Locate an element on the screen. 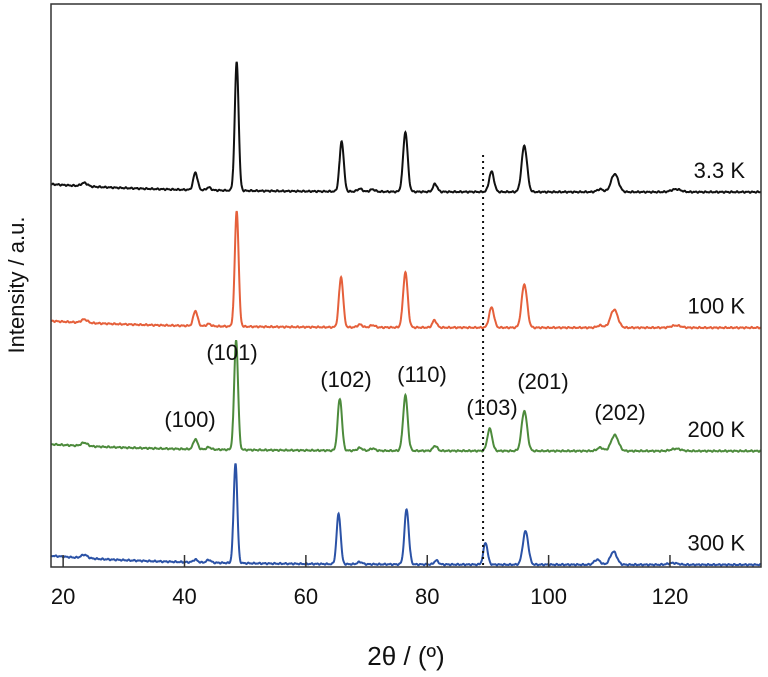 Image resolution: width=768 pixels, height=677 pixels. peak-label: (101) is located at coordinates (231, 352).